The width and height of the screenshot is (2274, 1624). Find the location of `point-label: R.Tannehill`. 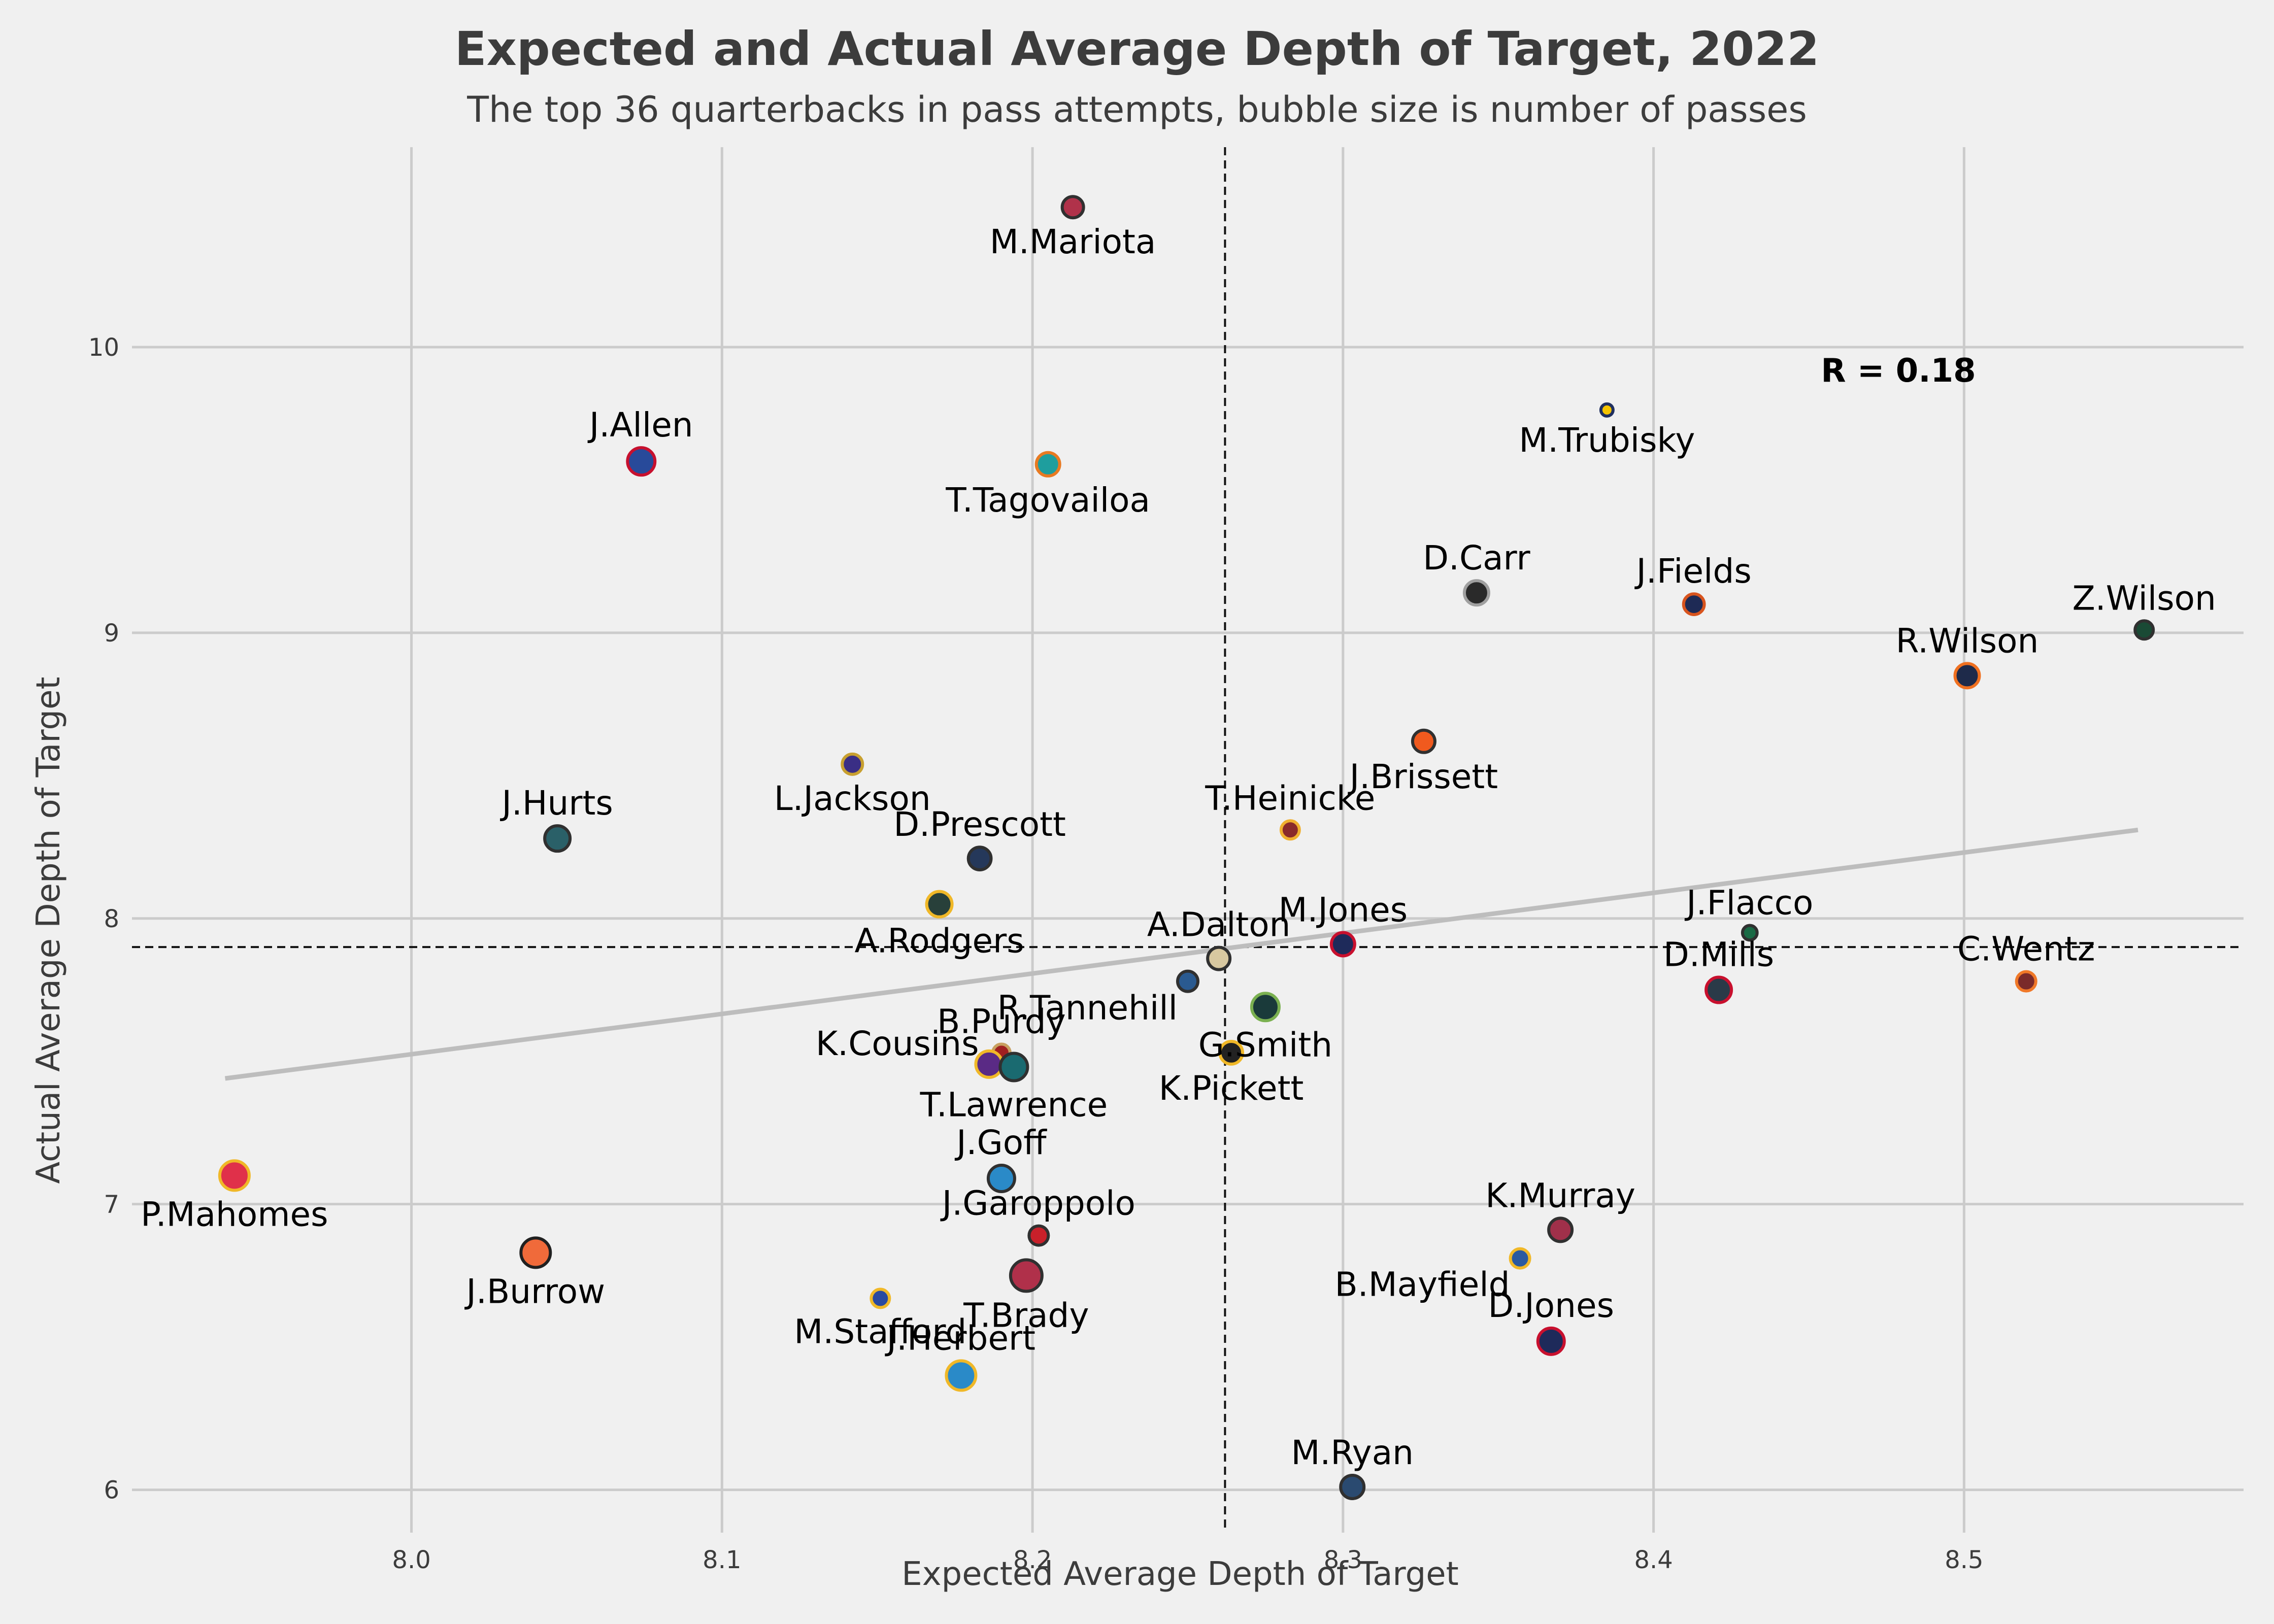

point-label: R.Tannehill is located at coordinates (1087, 1008).